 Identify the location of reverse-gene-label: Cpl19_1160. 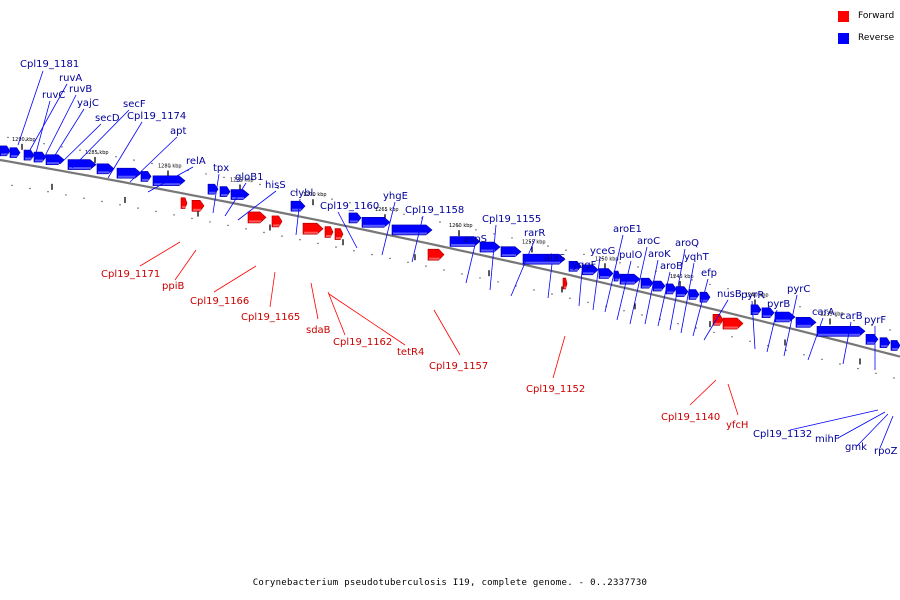
(349, 206).